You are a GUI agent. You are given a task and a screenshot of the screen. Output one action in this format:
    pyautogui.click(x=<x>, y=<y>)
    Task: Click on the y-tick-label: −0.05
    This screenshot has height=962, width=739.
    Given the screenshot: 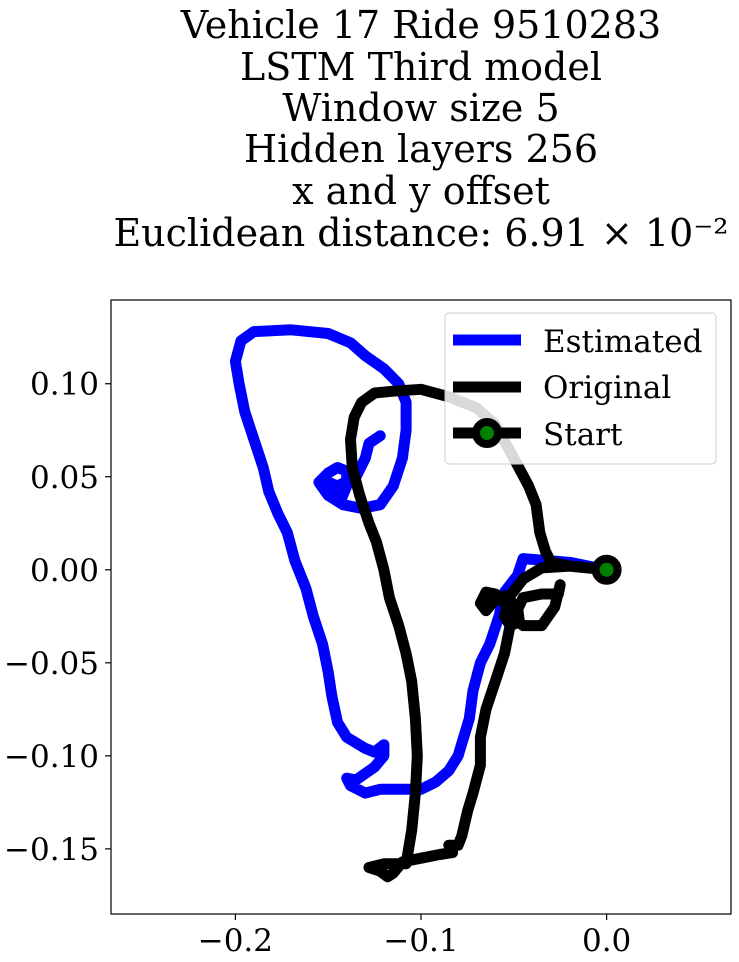 What is the action you would take?
    pyautogui.click(x=51, y=664)
    